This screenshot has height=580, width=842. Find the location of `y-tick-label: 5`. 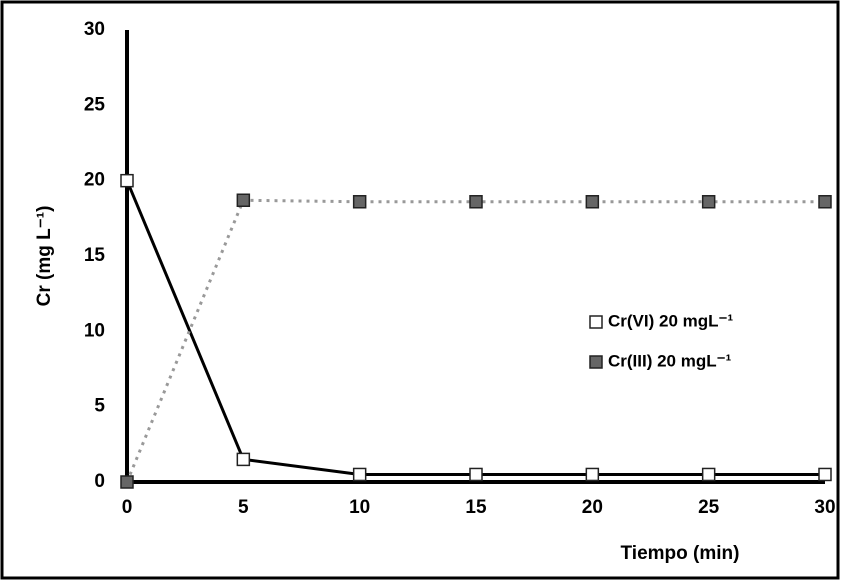

y-tick-label: 5 is located at coordinates (99, 406).